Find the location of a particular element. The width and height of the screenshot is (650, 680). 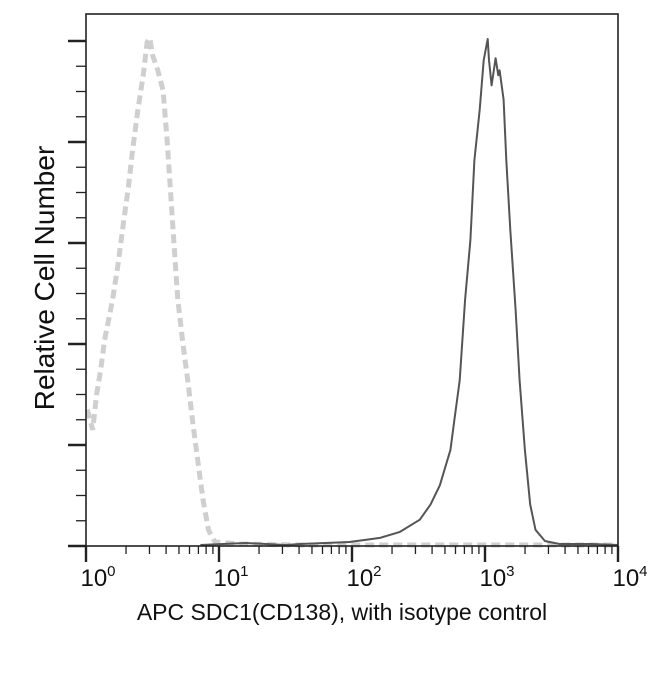

x-axis-label: APC SDC1(CD138), with isotype control is located at coordinates (342, 612).